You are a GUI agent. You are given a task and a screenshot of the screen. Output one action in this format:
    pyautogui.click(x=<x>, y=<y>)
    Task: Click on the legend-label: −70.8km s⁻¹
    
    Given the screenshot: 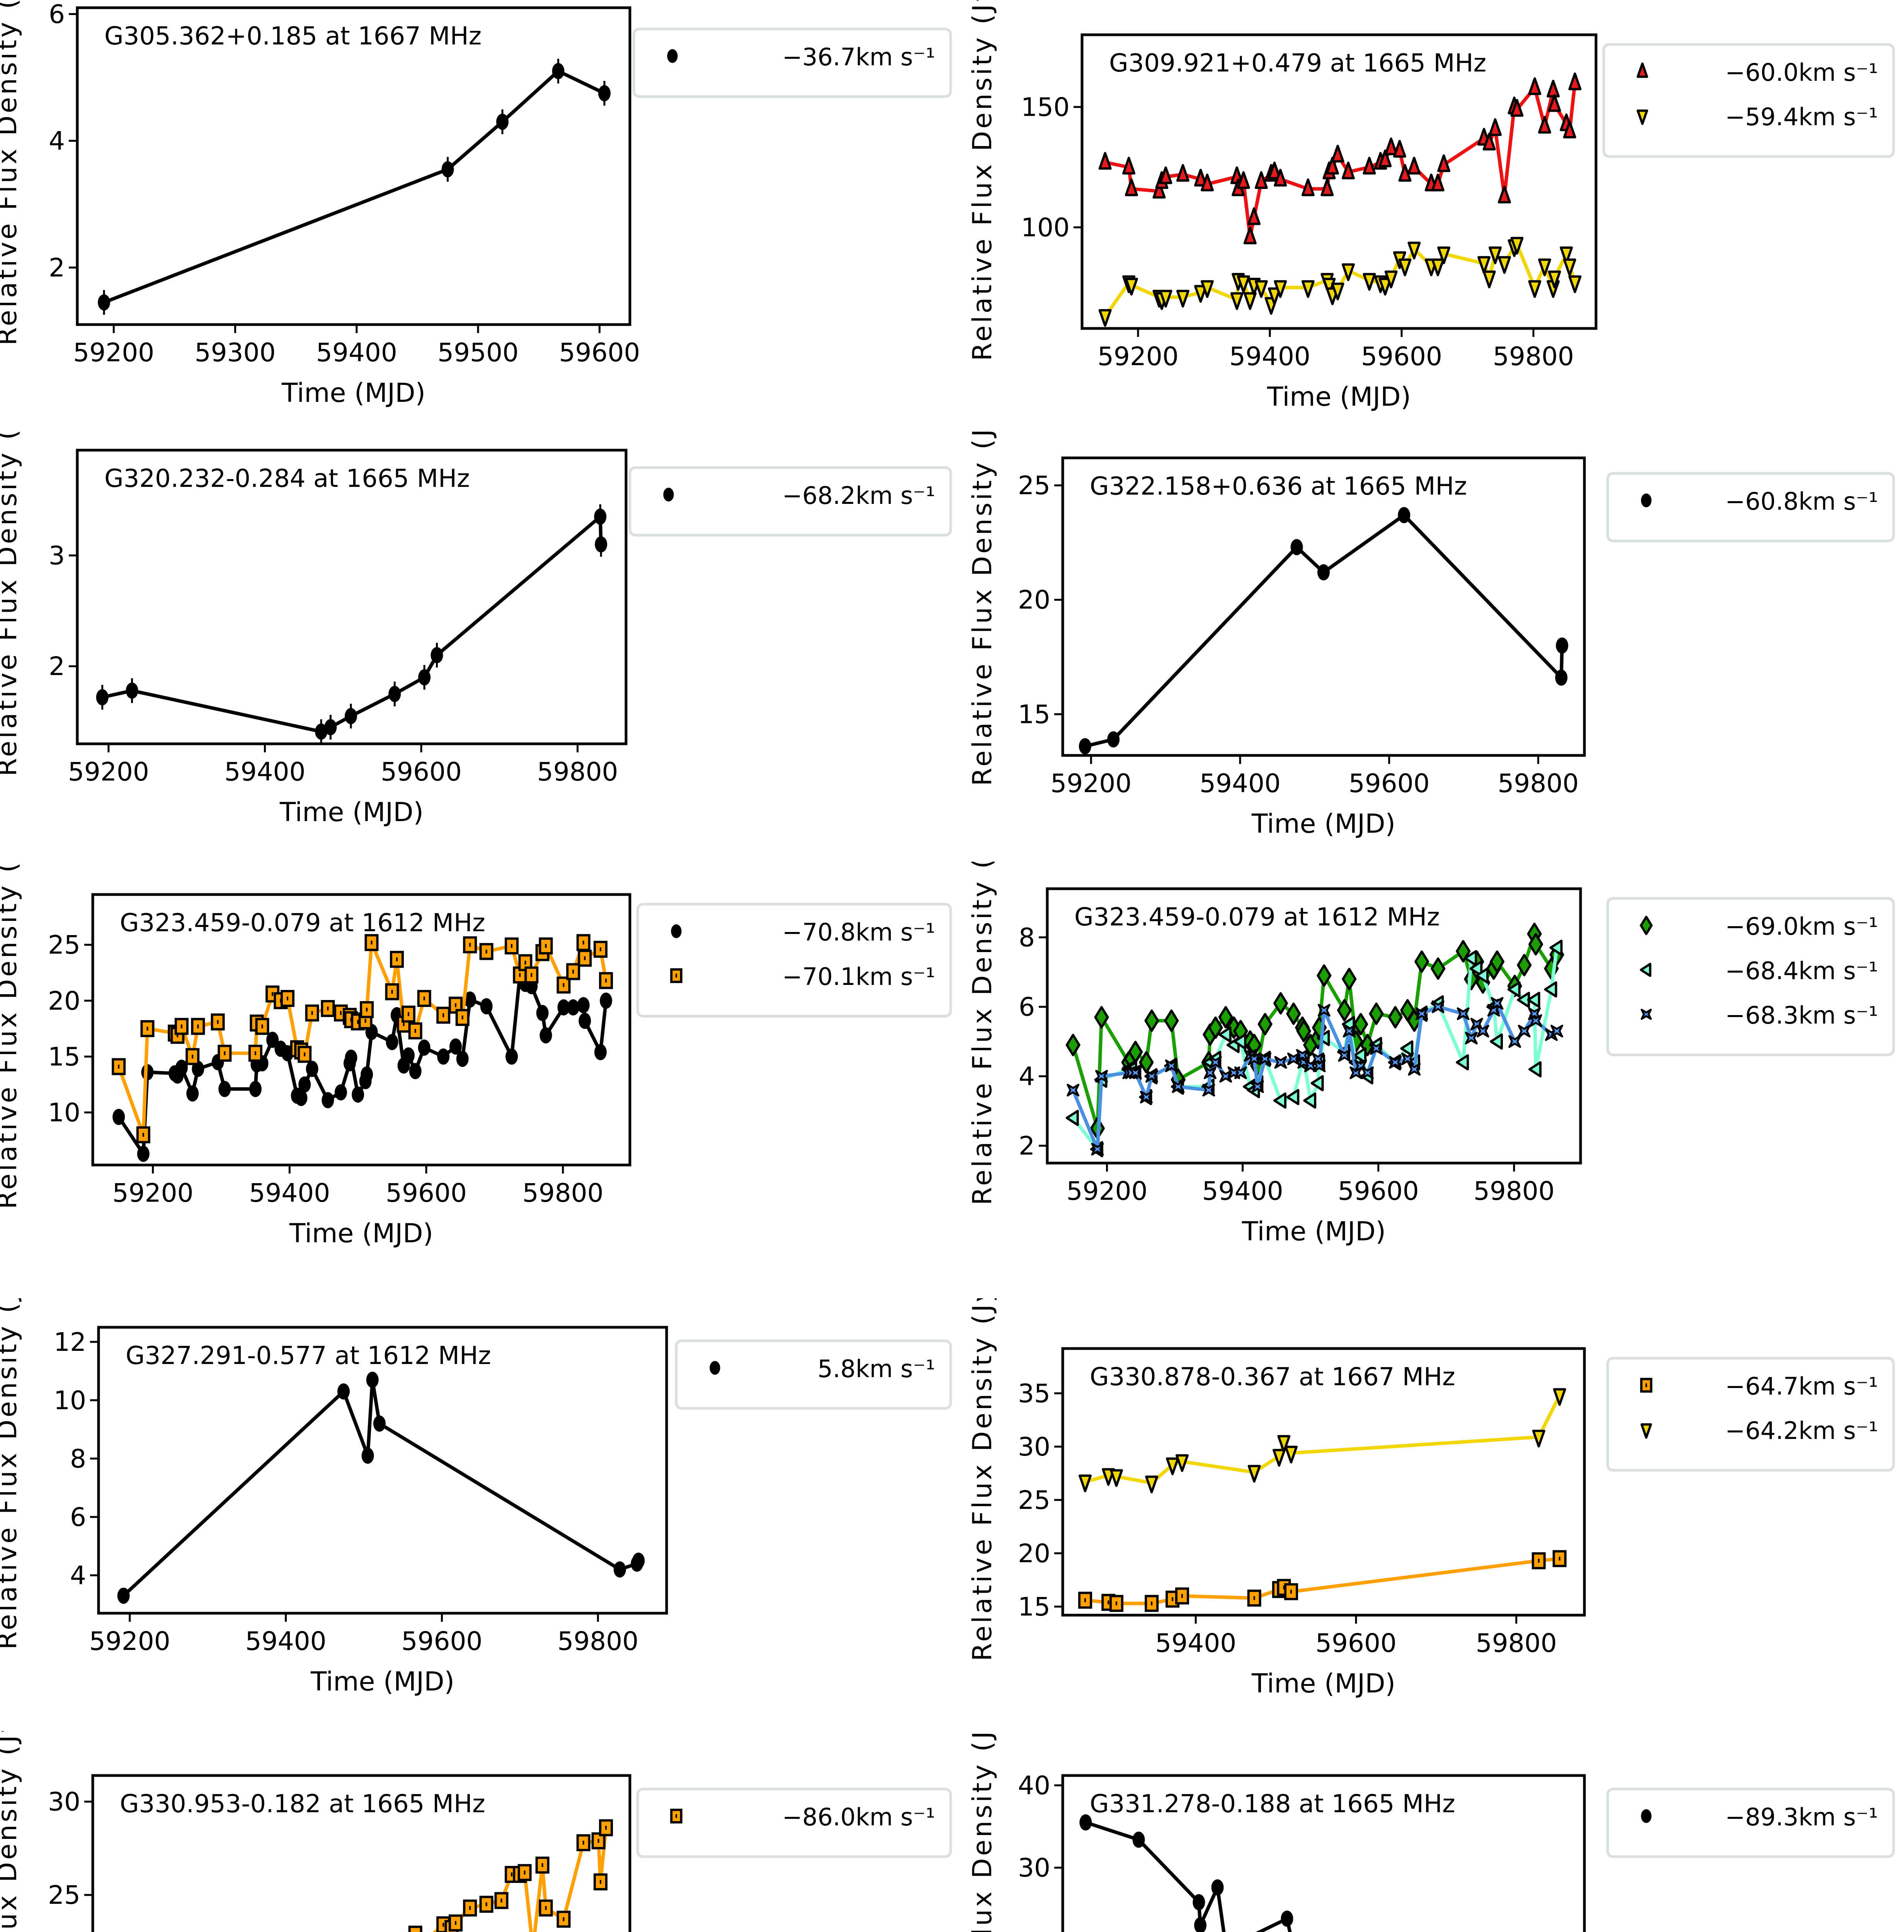 What is the action you would take?
    pyautogui.click(x=858, y=932)
    